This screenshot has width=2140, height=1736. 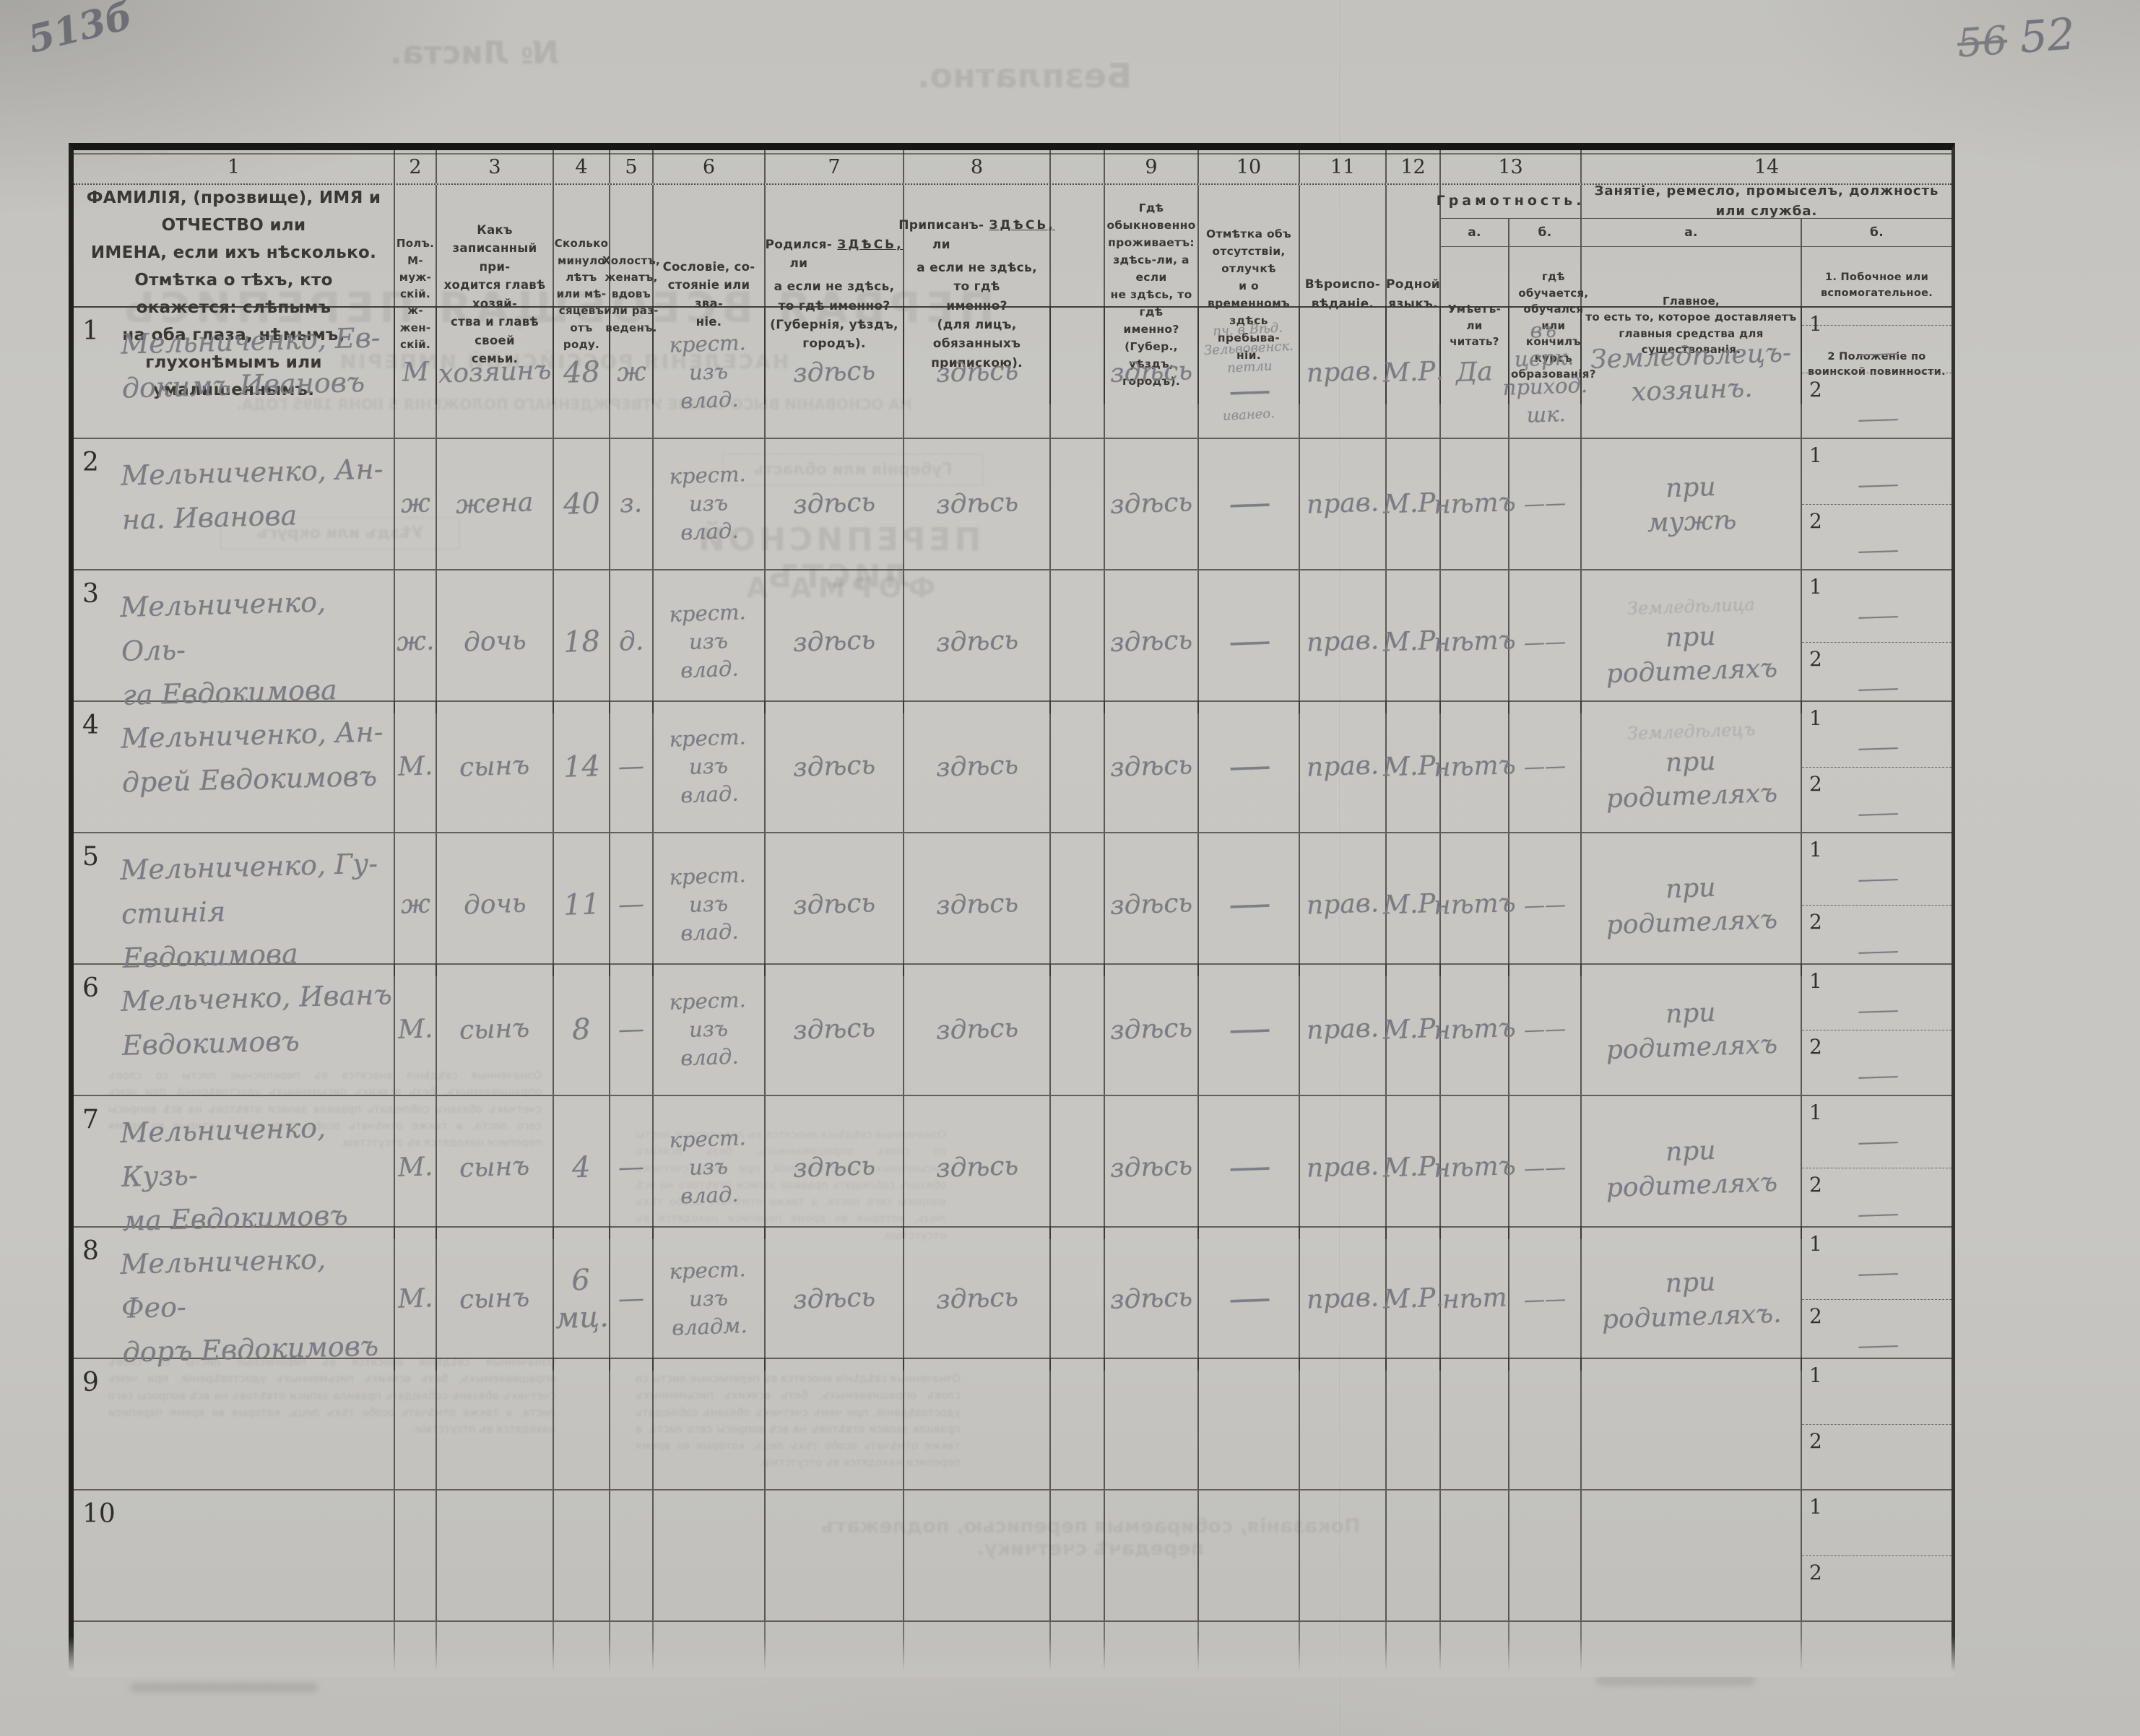 What do you see at coordinates (91, 1119) in the screenshot?
I see `row-number: 7` at bounding box center [91, 1119].